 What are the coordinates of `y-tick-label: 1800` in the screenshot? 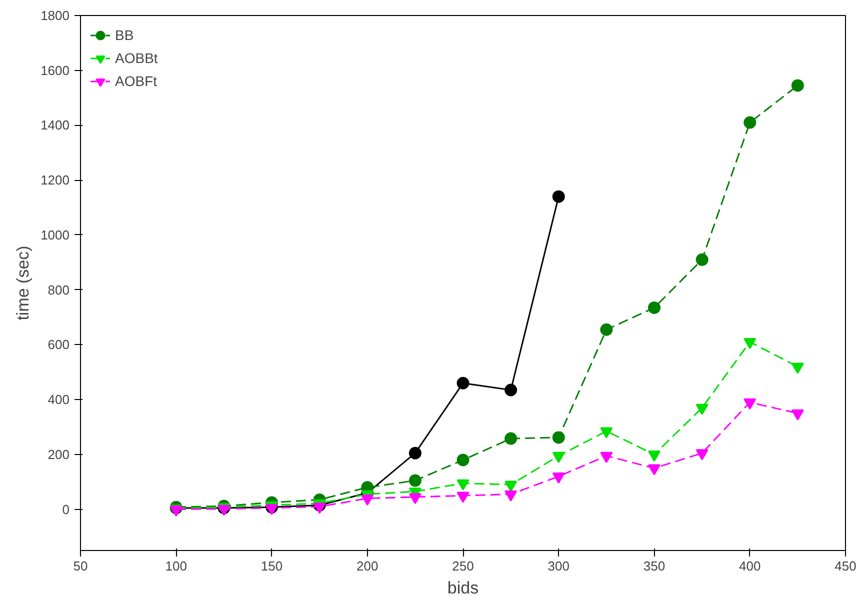 It's located at (55, 15).